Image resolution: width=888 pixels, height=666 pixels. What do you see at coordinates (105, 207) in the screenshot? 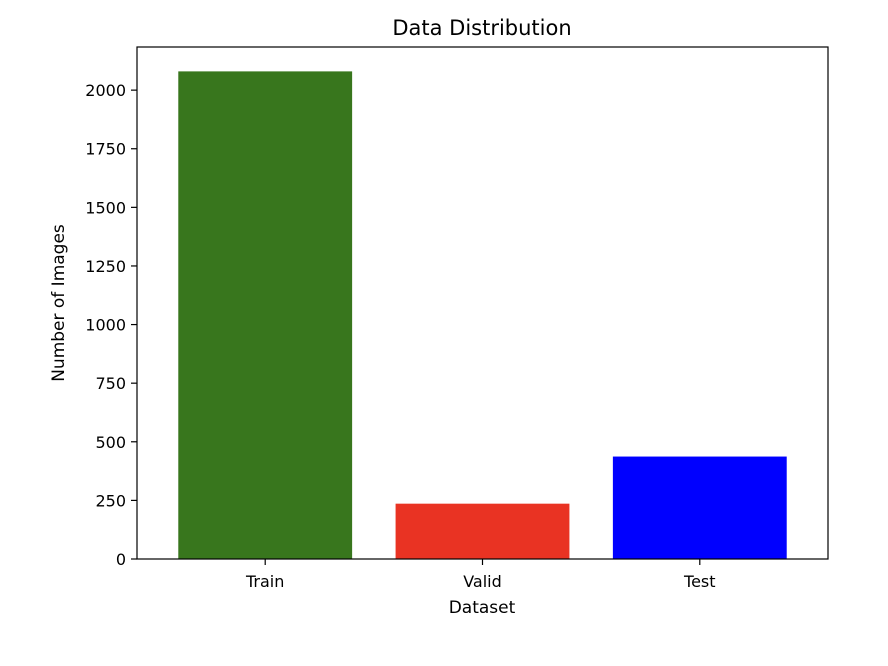
I see `y-tick-label: 1500` at bounding box center [105, 207].